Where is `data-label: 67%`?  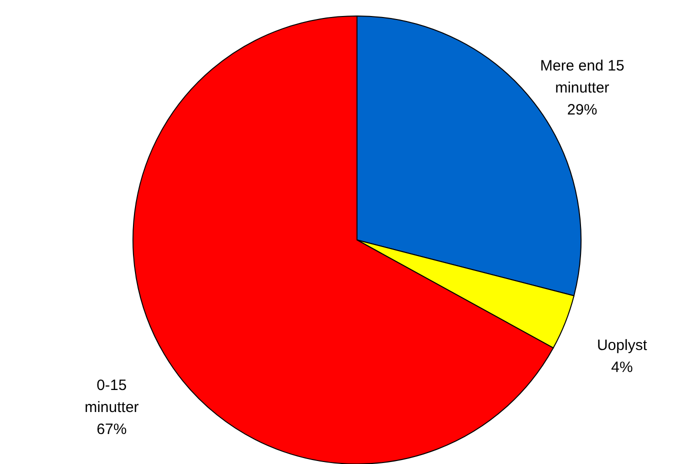
data-label: 67% is located at coordinates (111, 429).